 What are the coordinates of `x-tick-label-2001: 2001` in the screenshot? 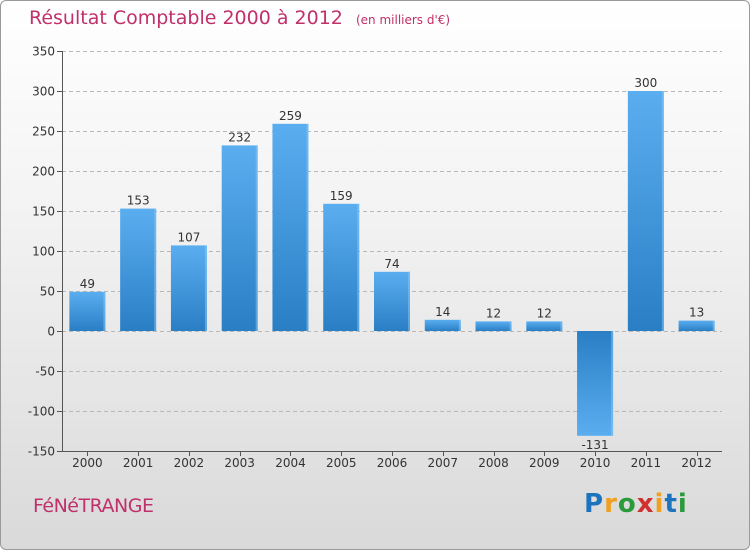 It's located at (138, 463).